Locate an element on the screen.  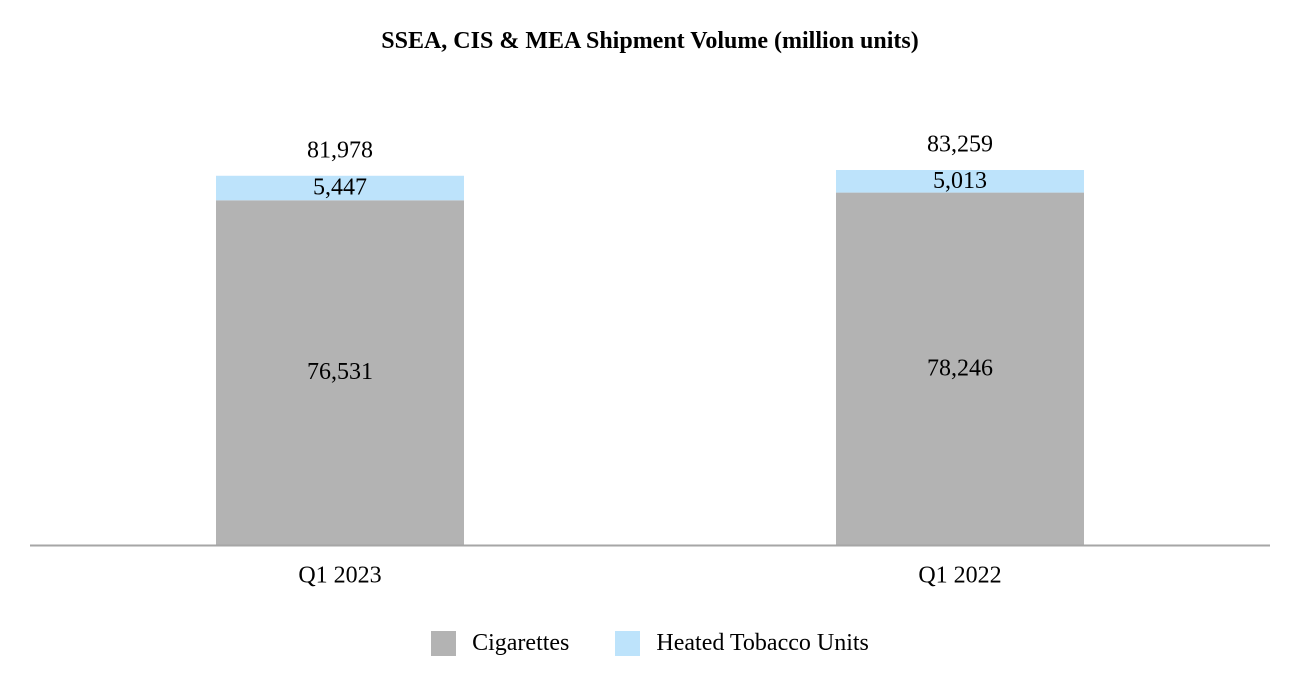
total-label-2: 83,259 is located at coordinates (960, 145).